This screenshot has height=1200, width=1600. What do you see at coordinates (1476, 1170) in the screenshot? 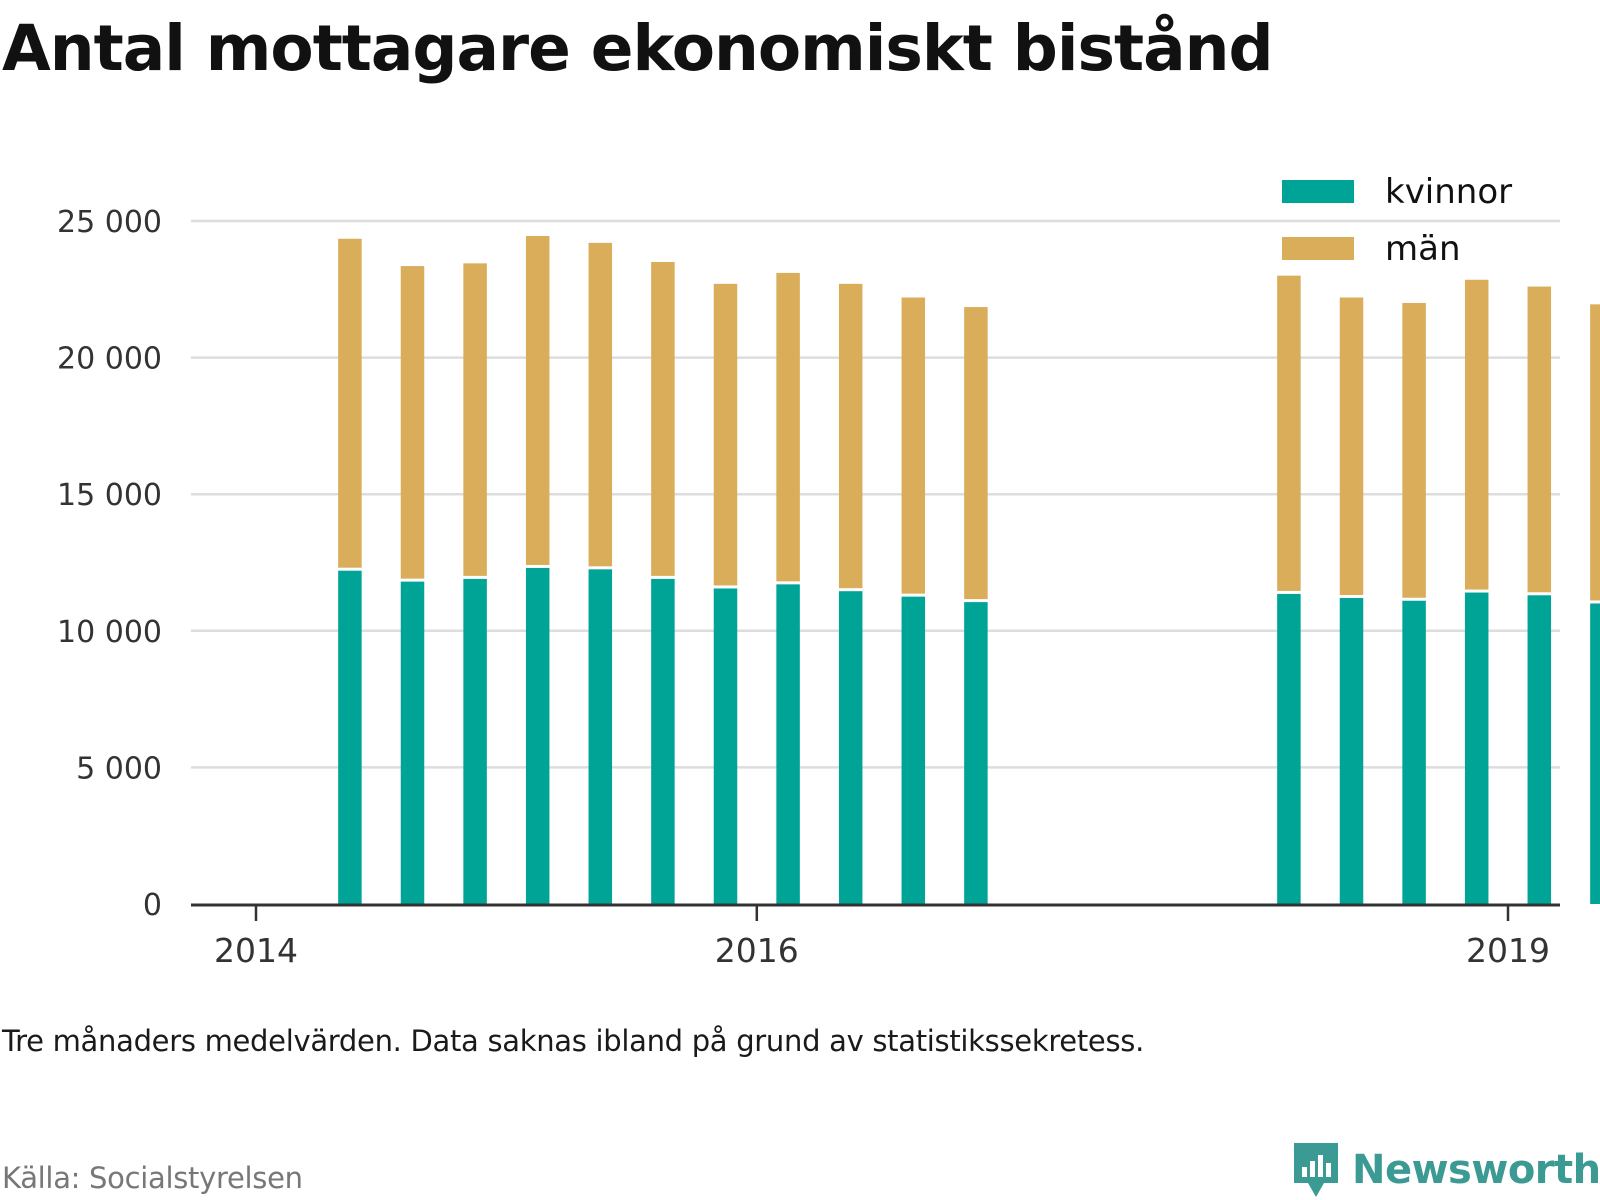
I see `newsworthy-wordmark: Newsworthy` at bounding box center [1476, 1170].